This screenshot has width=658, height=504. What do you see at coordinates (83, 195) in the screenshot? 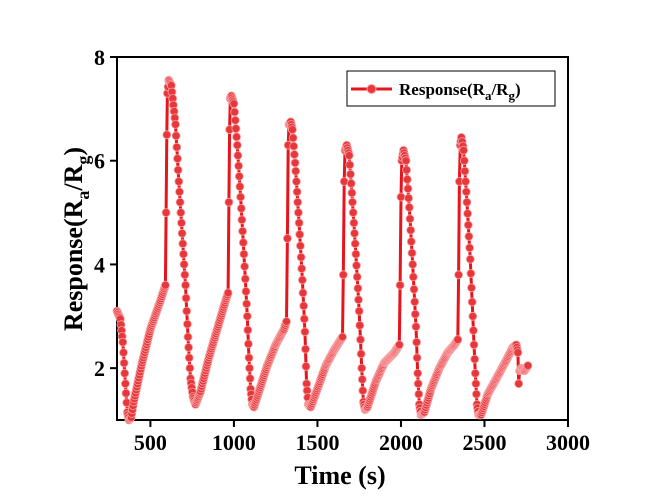
I see `y-title-sub-a: a` at bounding box center [83, 195].